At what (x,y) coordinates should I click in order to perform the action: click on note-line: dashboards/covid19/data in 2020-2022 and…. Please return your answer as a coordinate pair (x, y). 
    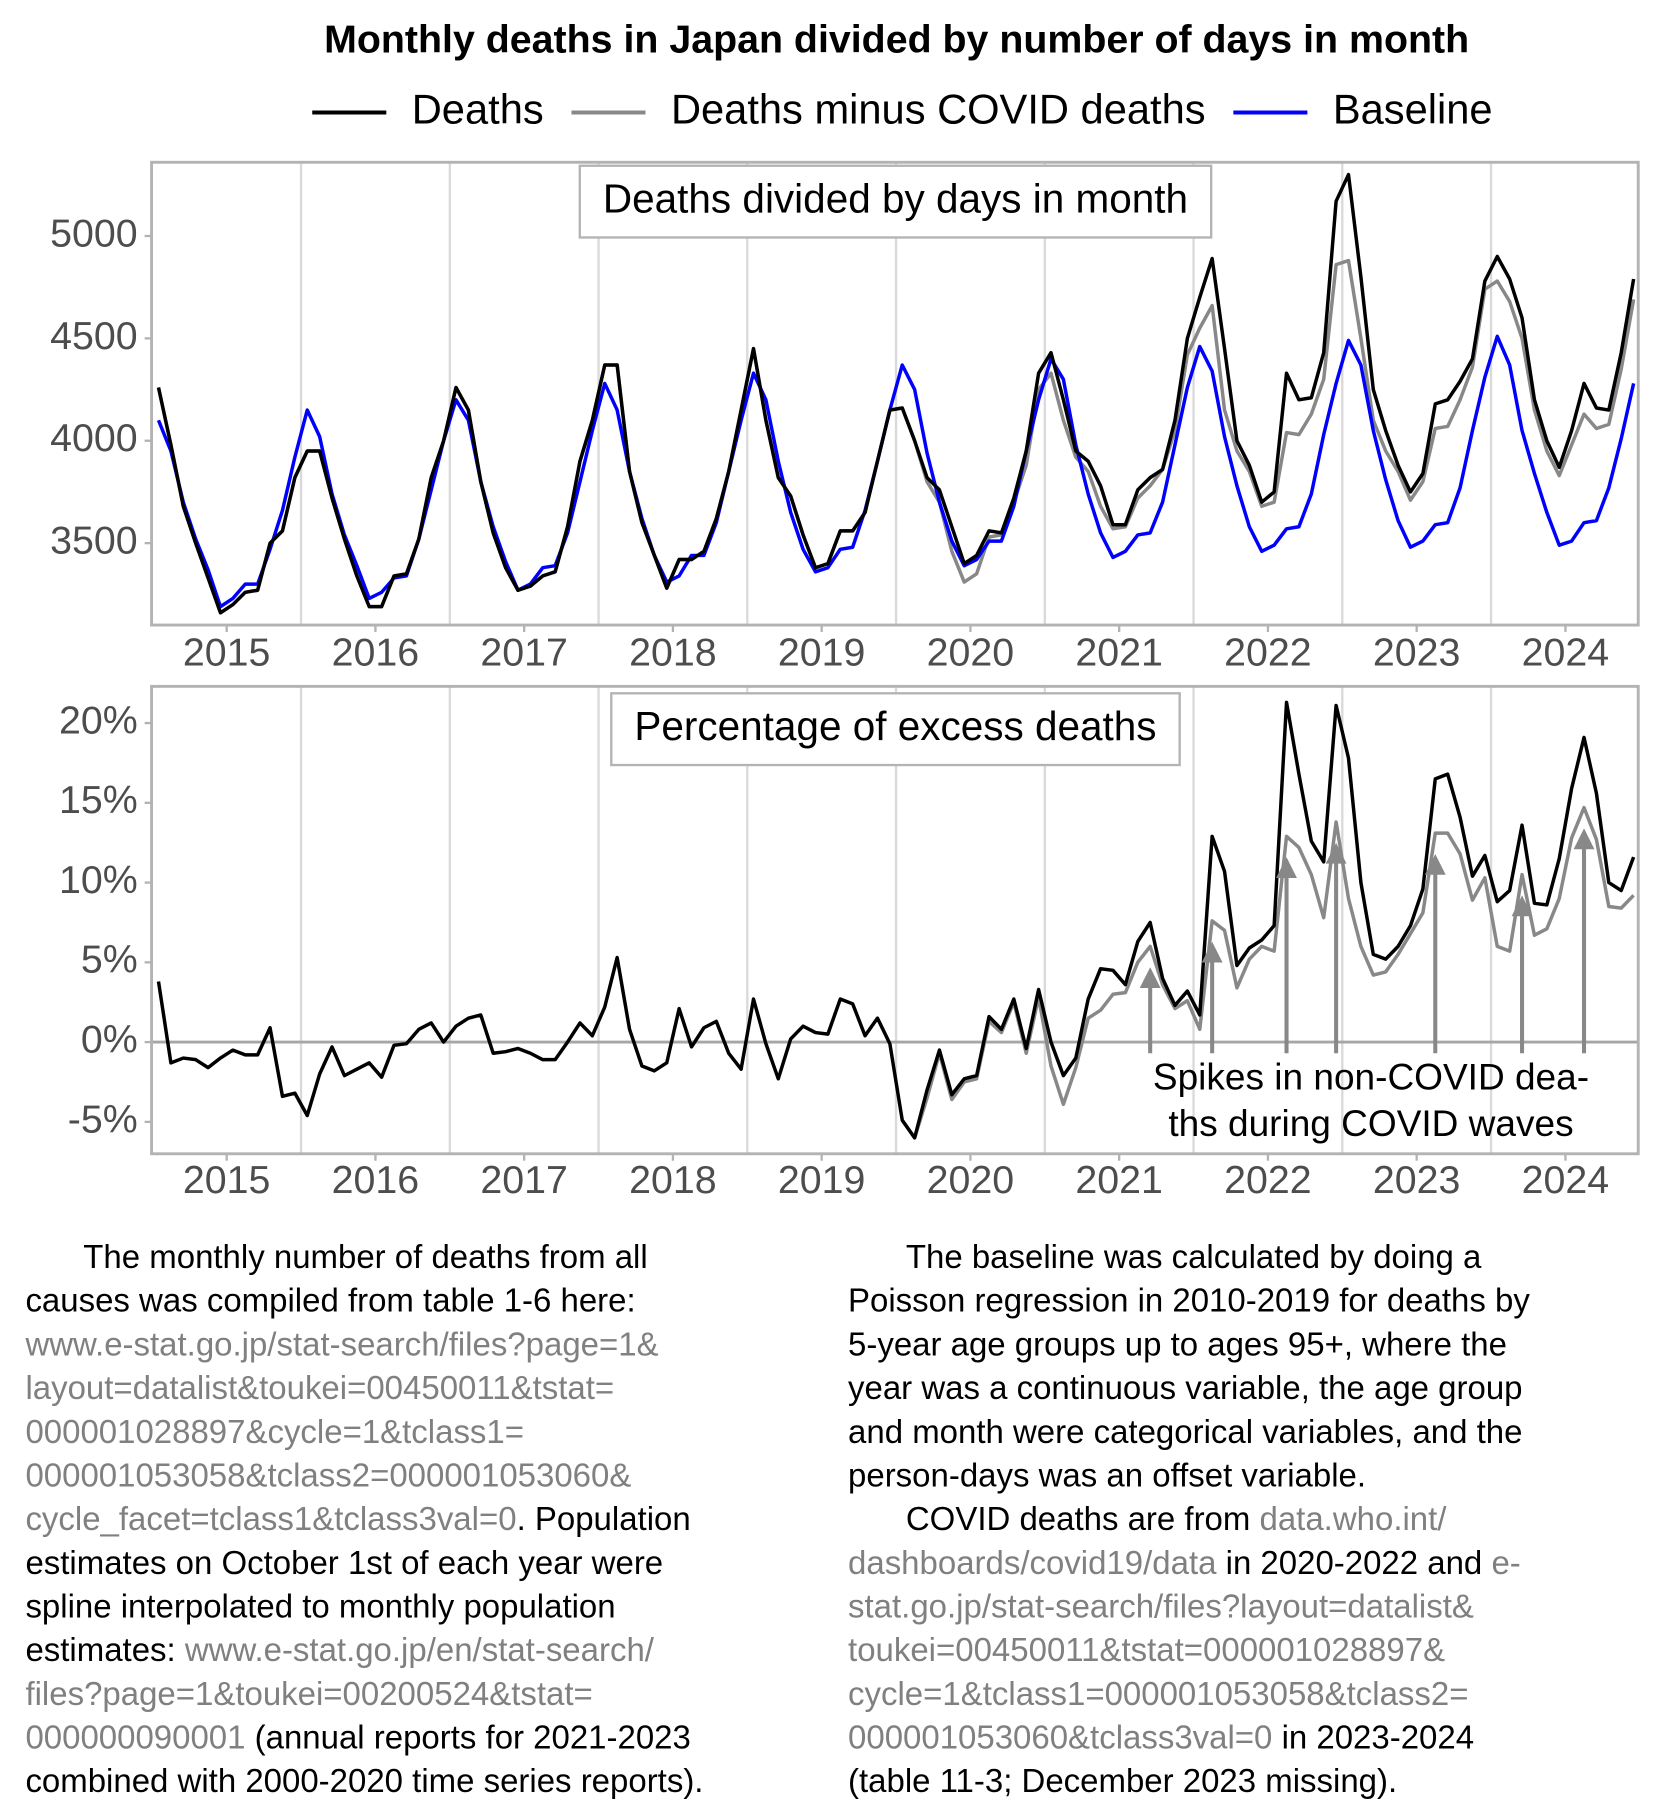
    Looking at the image, I should click on (1184, 1561).